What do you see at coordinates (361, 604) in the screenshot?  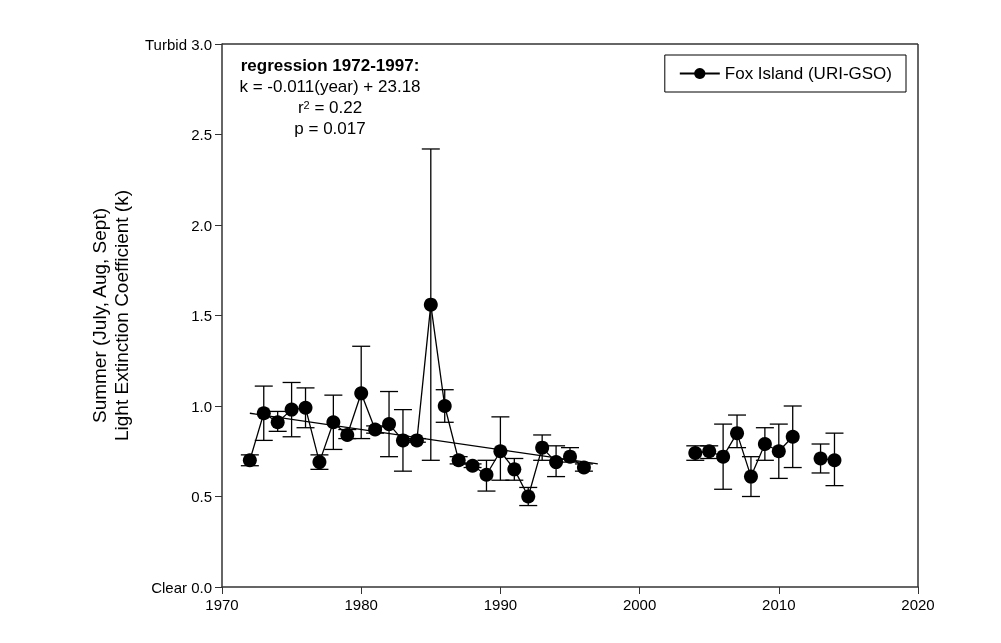 I see `x-tick-label: 1980` at bounding box center [361, 604].